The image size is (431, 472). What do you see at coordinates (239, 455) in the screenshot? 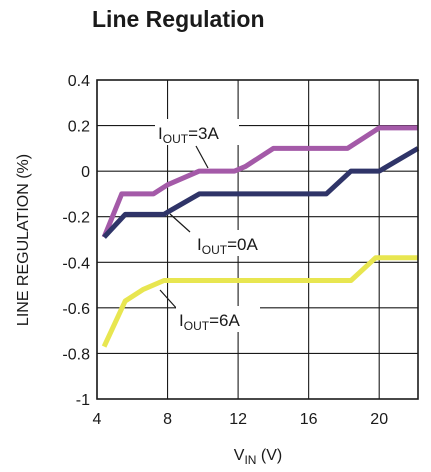
I see `x-axis-label-main: V` at bounding box center [239, 455].